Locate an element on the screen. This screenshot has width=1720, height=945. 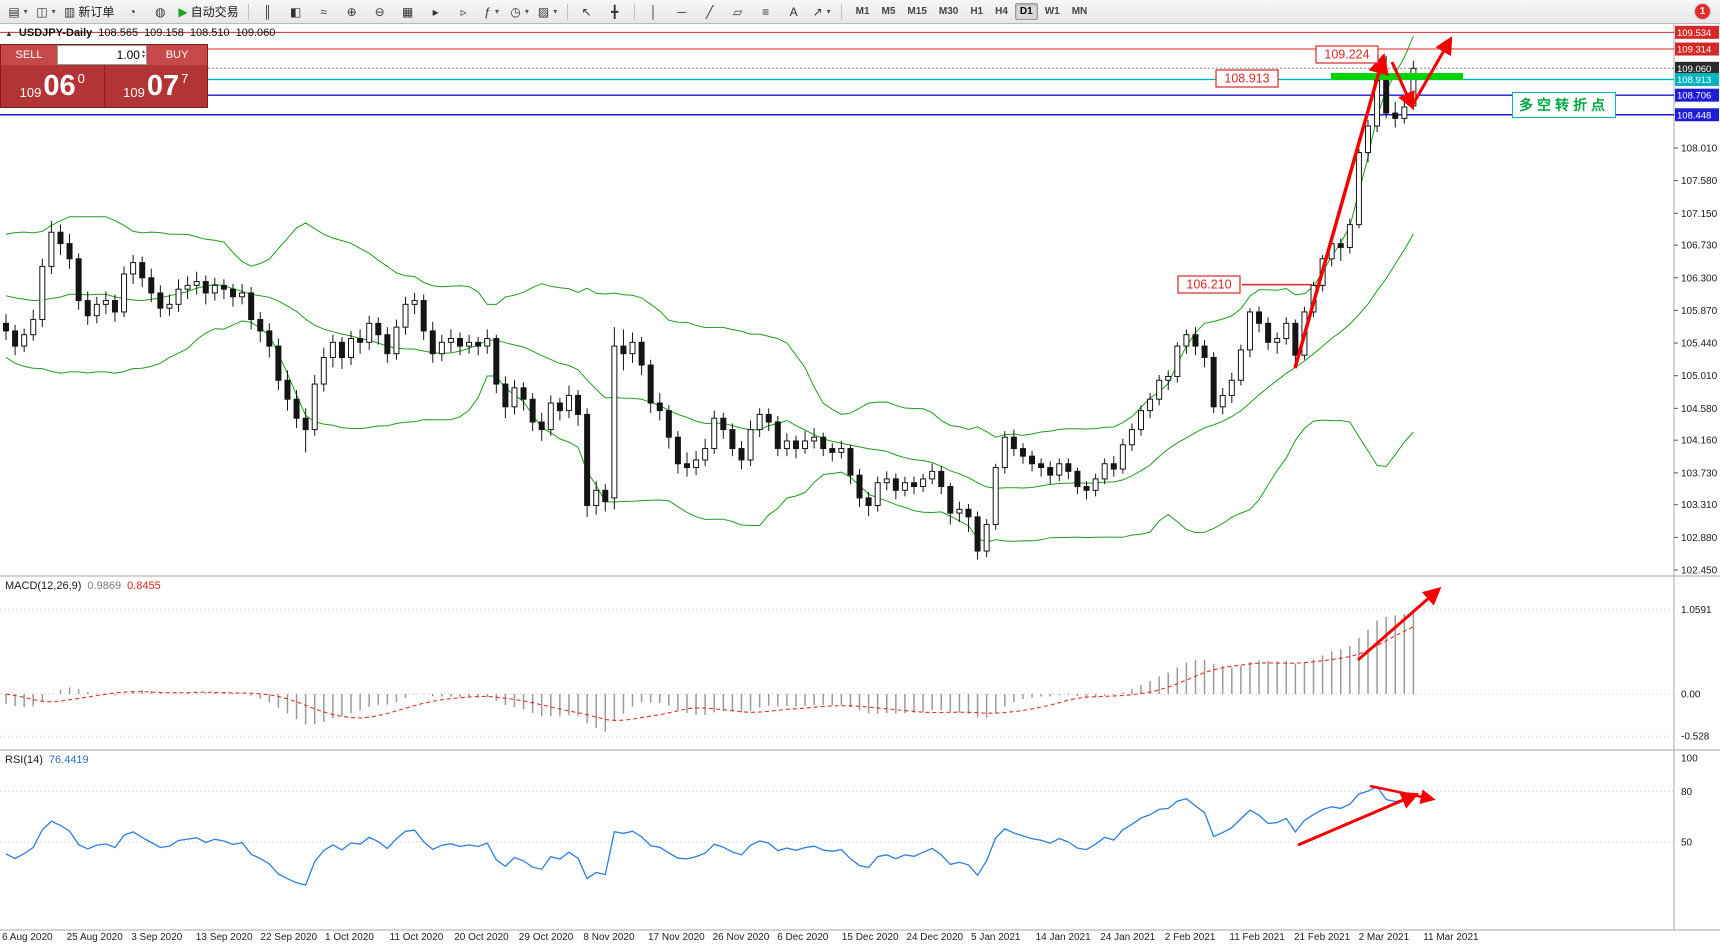
buy-price-point: 7 is located at coordinates (185, 78).